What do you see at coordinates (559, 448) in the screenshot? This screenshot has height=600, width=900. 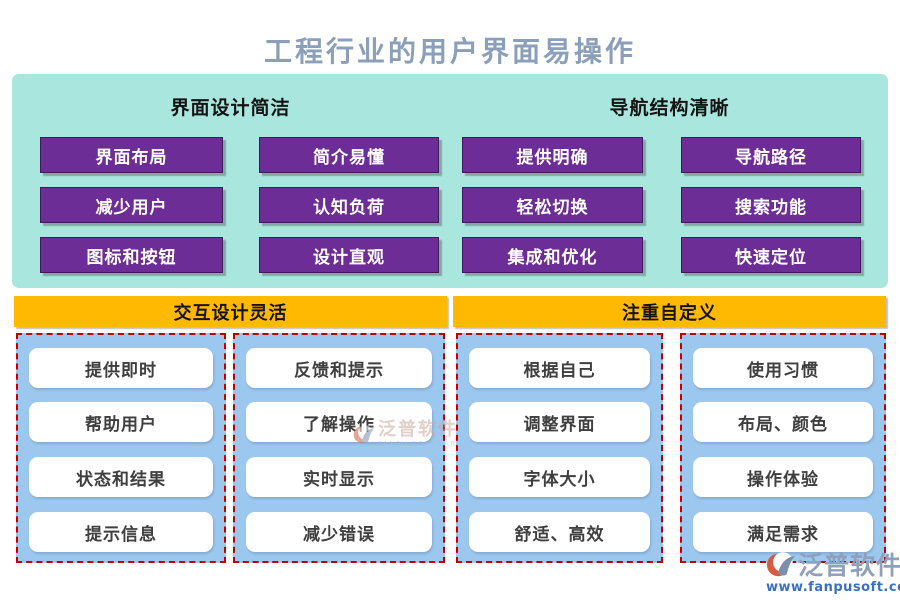 I see `sub-panel-custom-1: 根据自己 调整界面 字体大小 舒适、高效` at bounding box center [559, 448].